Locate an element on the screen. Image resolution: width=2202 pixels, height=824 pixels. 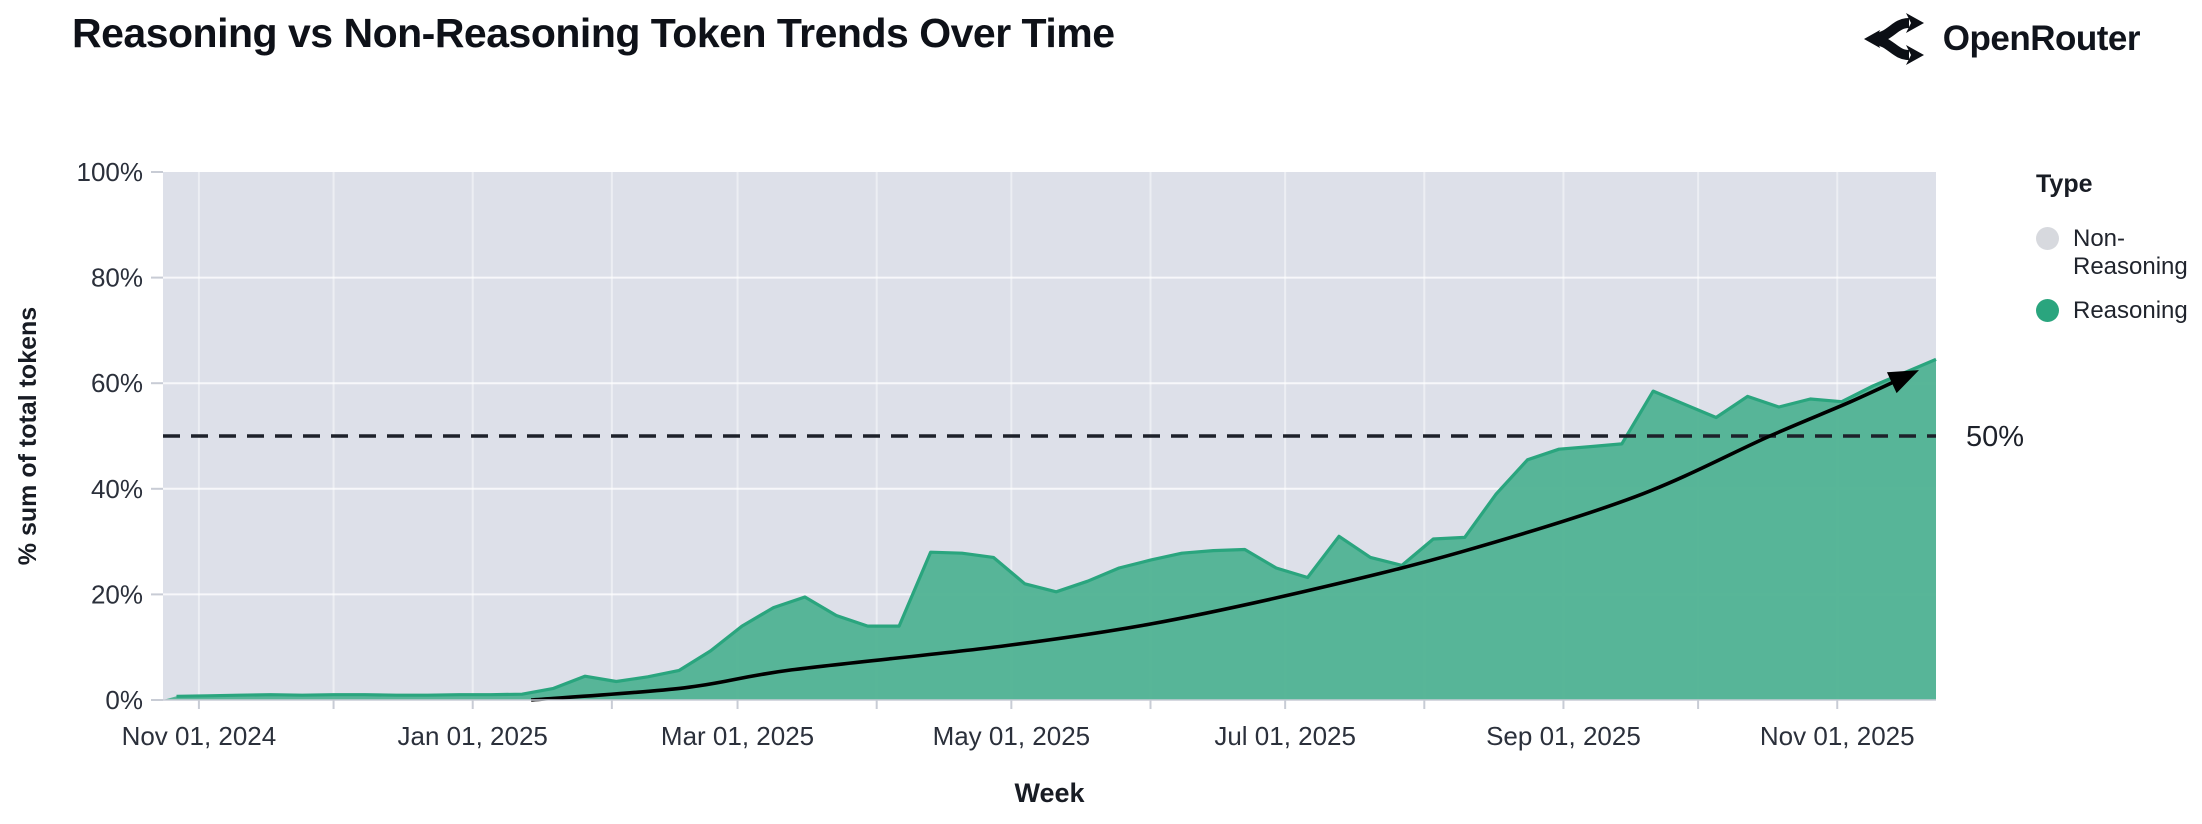
brand: OpenRouter is located at coordinates (2002, 39).